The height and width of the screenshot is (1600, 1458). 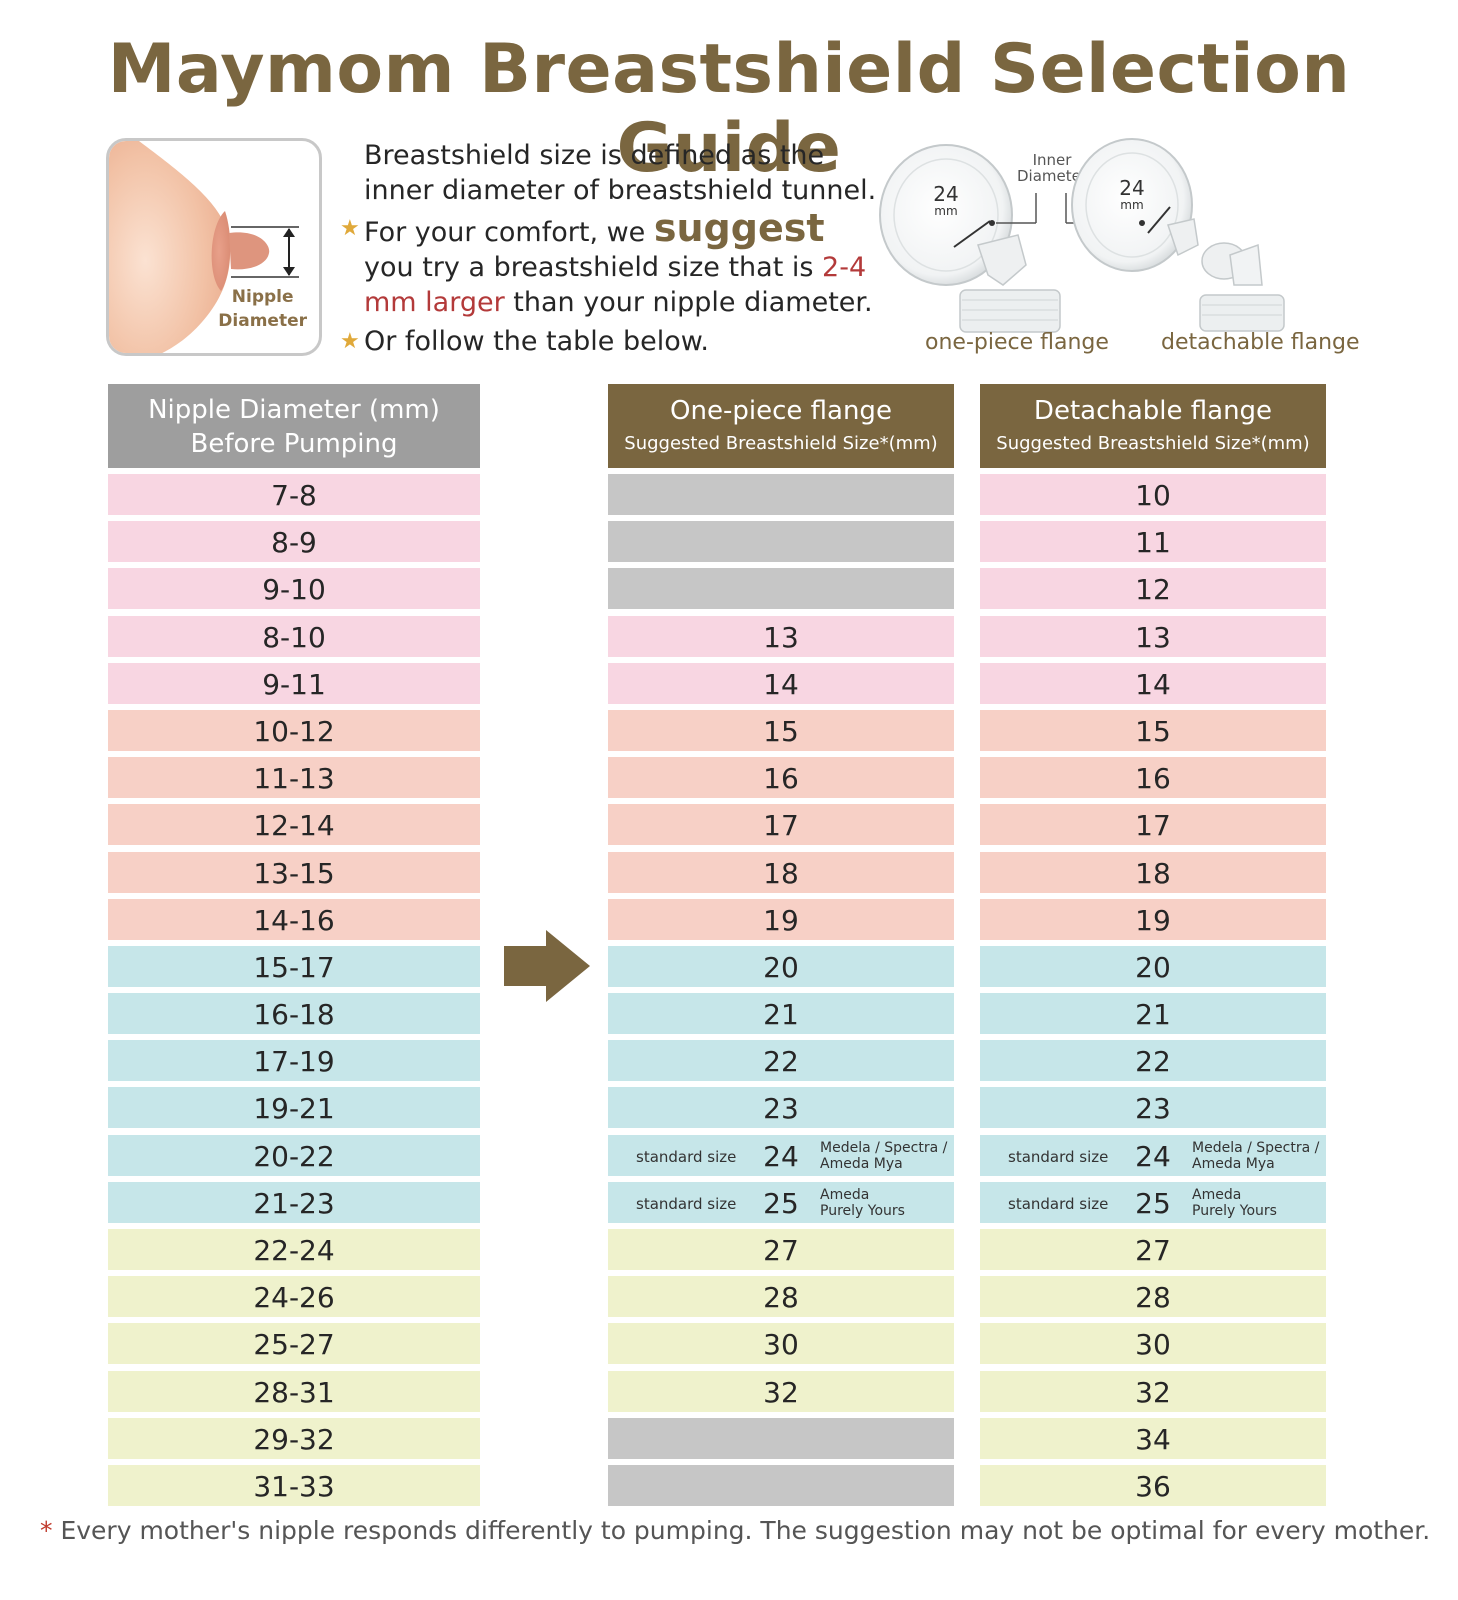 I want to click on table-row-detachable: 20, so click(x=1153, y=966).